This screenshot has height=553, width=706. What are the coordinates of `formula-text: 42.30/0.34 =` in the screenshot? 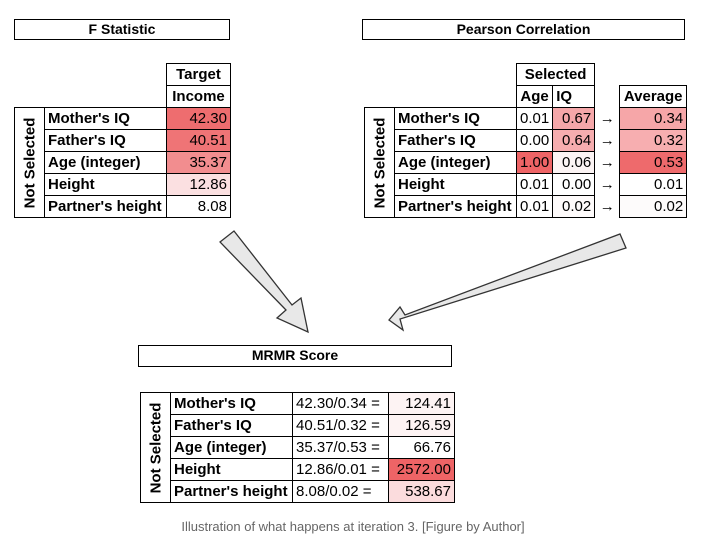 It's located at (340, 403).